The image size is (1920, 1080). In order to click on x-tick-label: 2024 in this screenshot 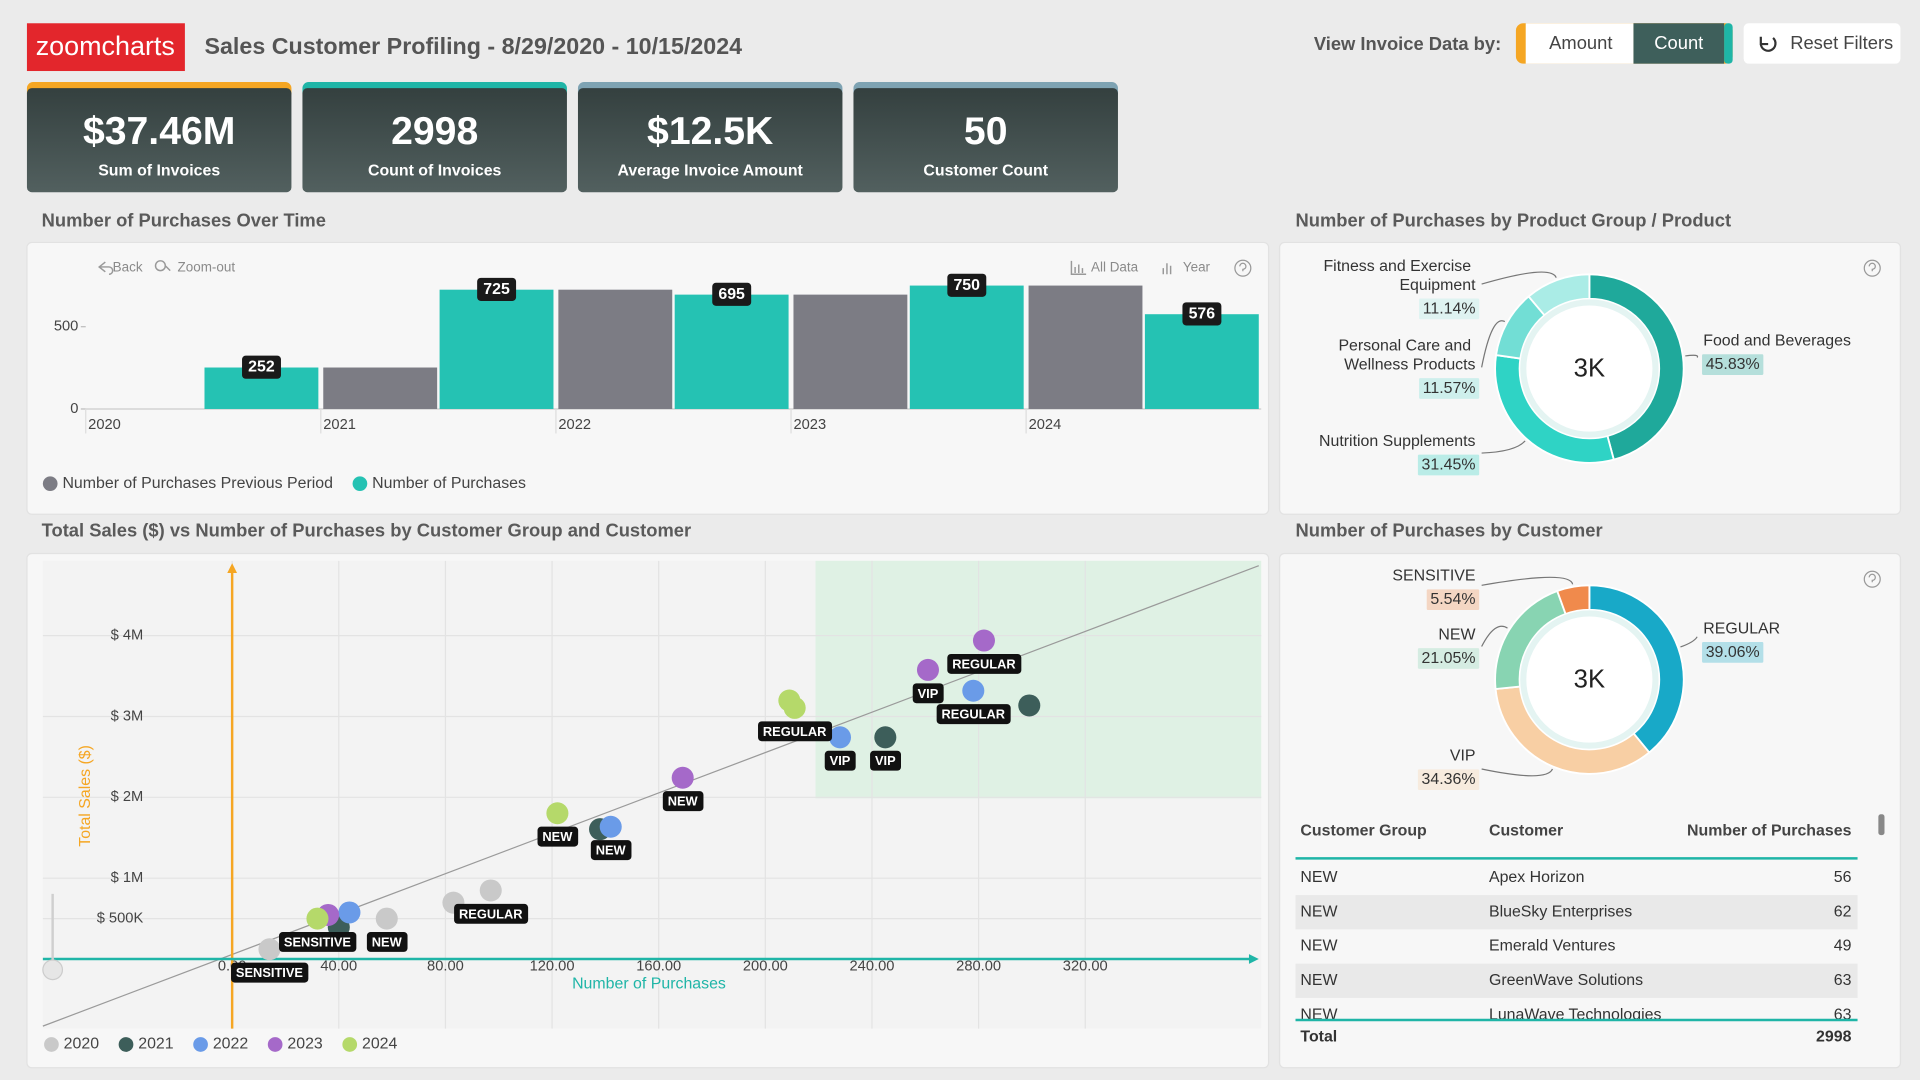, I will do `click(1045, 425)`.